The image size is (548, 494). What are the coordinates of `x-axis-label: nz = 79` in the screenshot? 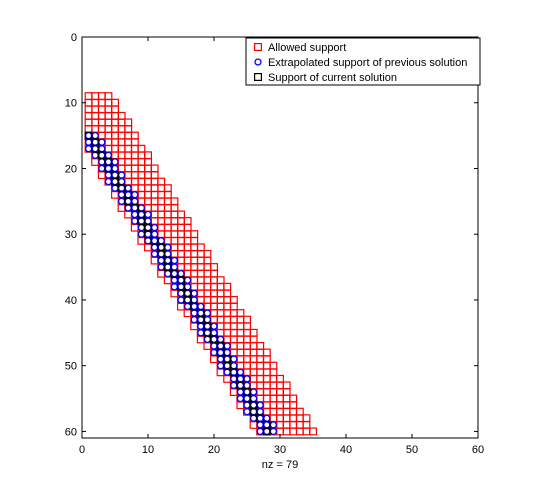 It's located at (280, 465).